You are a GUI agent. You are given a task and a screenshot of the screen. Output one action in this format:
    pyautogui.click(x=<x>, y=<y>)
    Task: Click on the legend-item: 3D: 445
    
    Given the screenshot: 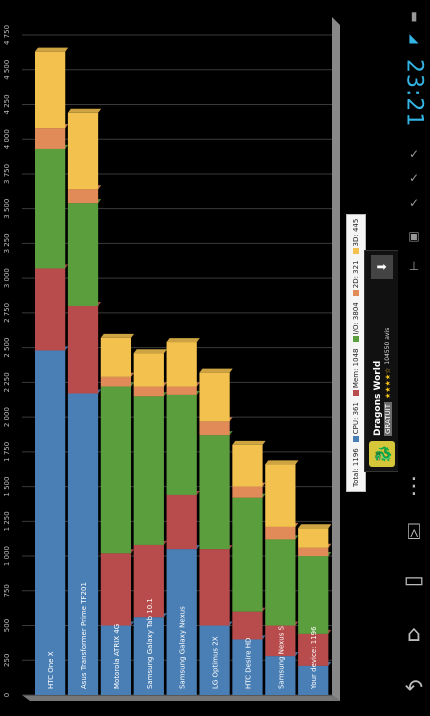 What is the action you would take?
    pyautogui.click(x=356, y=237)
    